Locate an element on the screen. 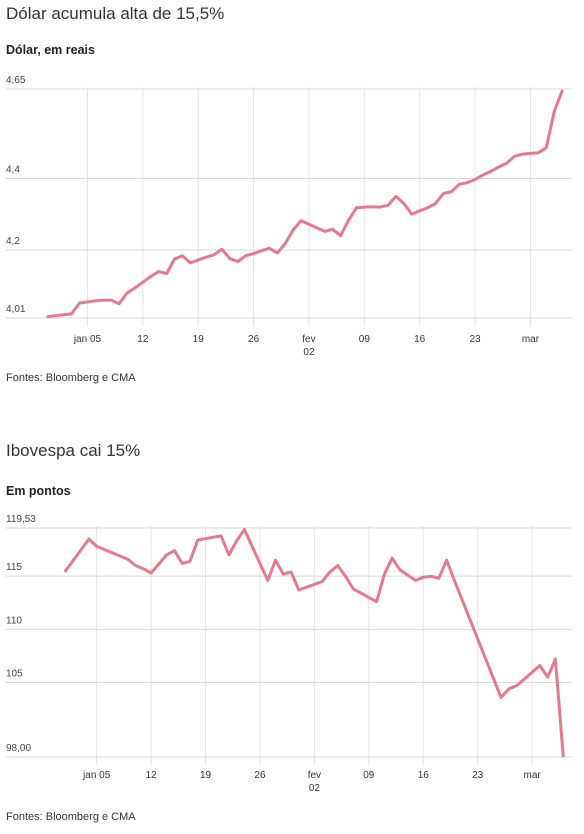  chart1-source: Fontes: Bloomberg e CMA is located at coordinates (71, 378).